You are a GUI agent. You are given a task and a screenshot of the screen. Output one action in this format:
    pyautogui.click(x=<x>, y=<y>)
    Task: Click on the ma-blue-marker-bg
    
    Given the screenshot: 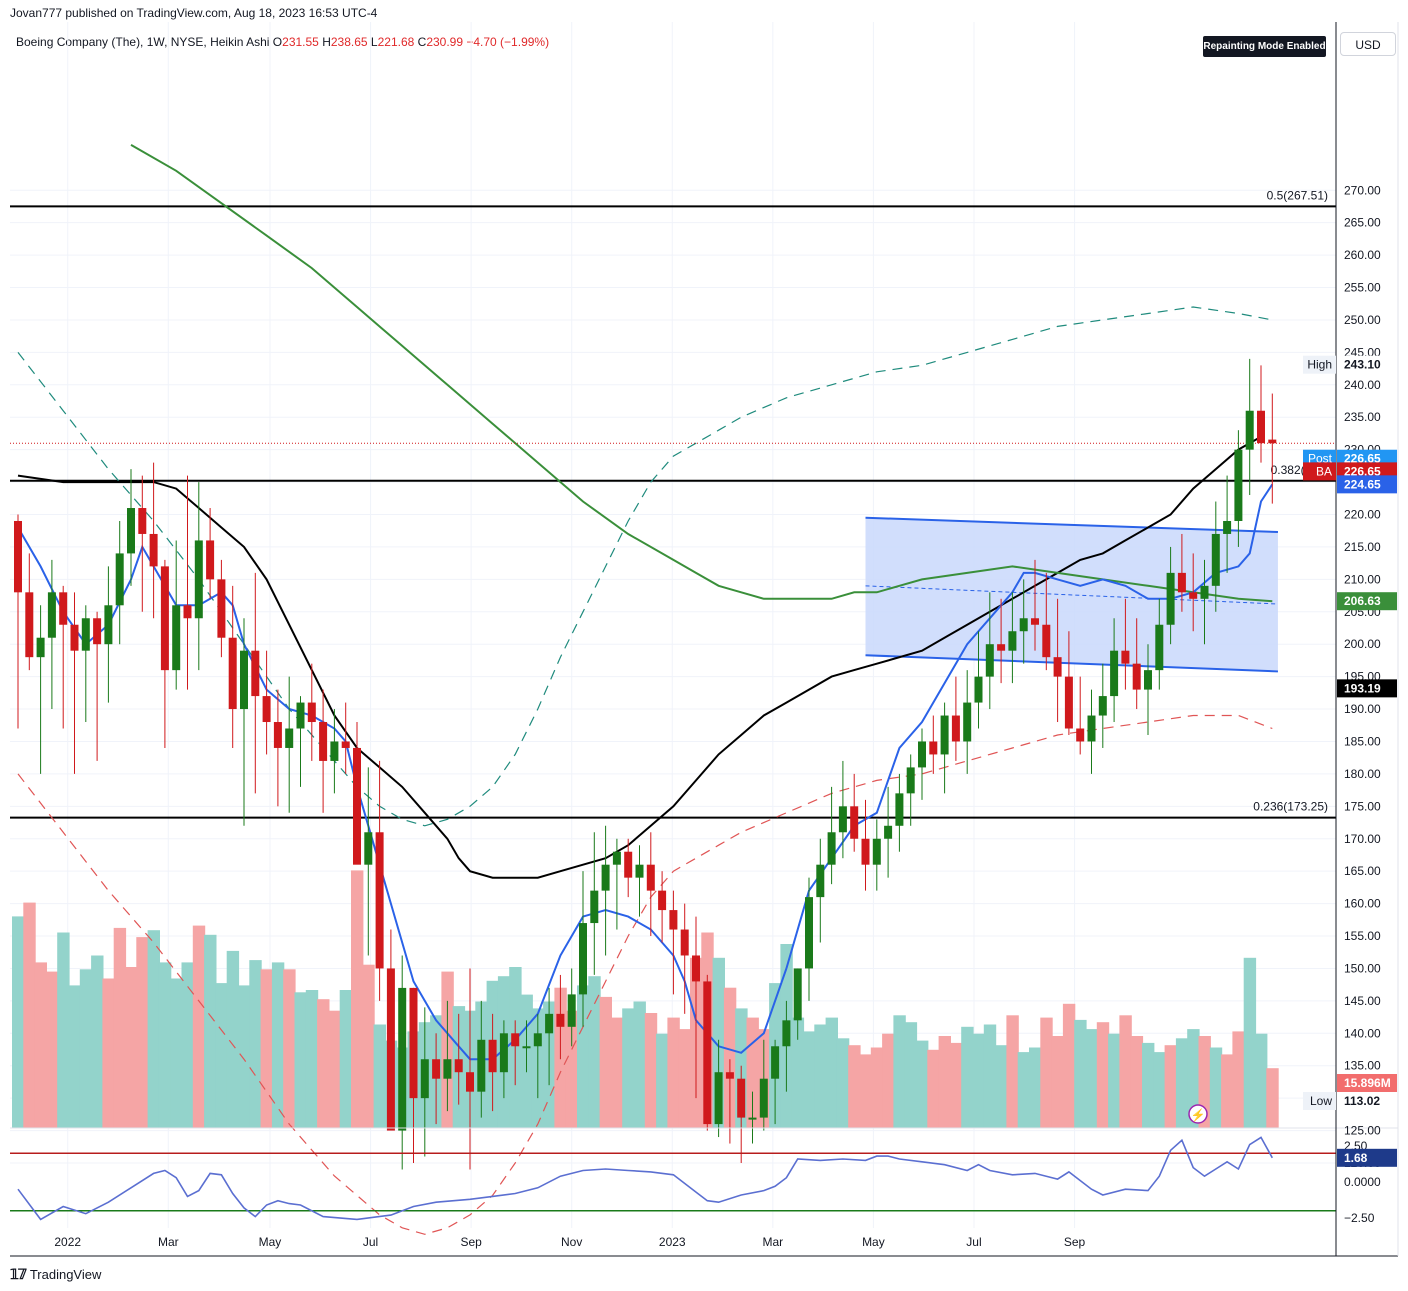 What is the action you would take?
    pyautogui.click(x=1367, y=484)
    